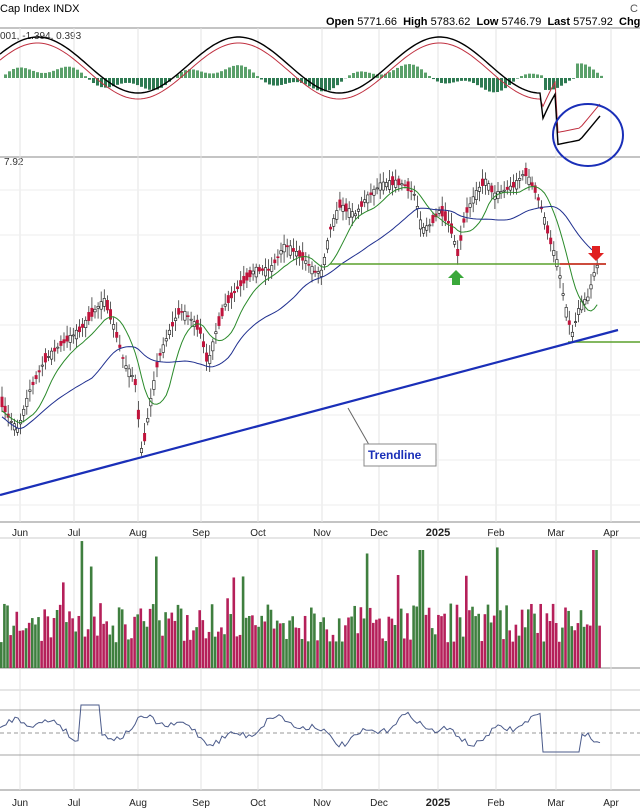 Image resolution: width=640 pixels, height=811 pixels. I want to click on last-label: Last, so click(559, 22).